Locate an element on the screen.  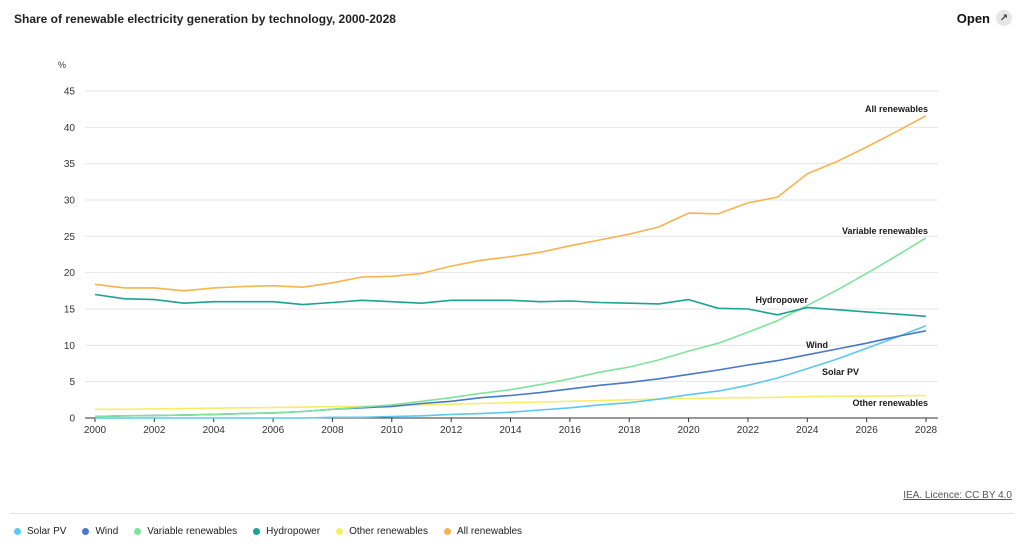
licence-link: IEA. Licence: CC BY 4.0 is located at coordinates (957, 495).